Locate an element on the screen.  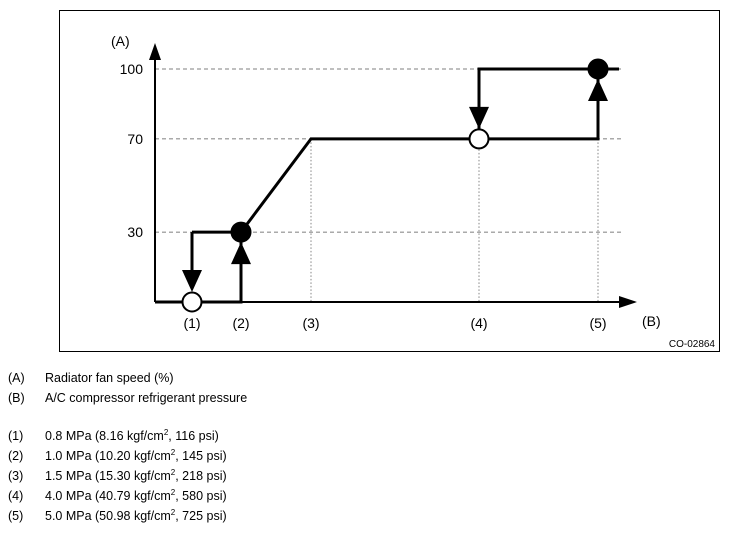
legend-key: (A) is located at coordinates (16, 378).